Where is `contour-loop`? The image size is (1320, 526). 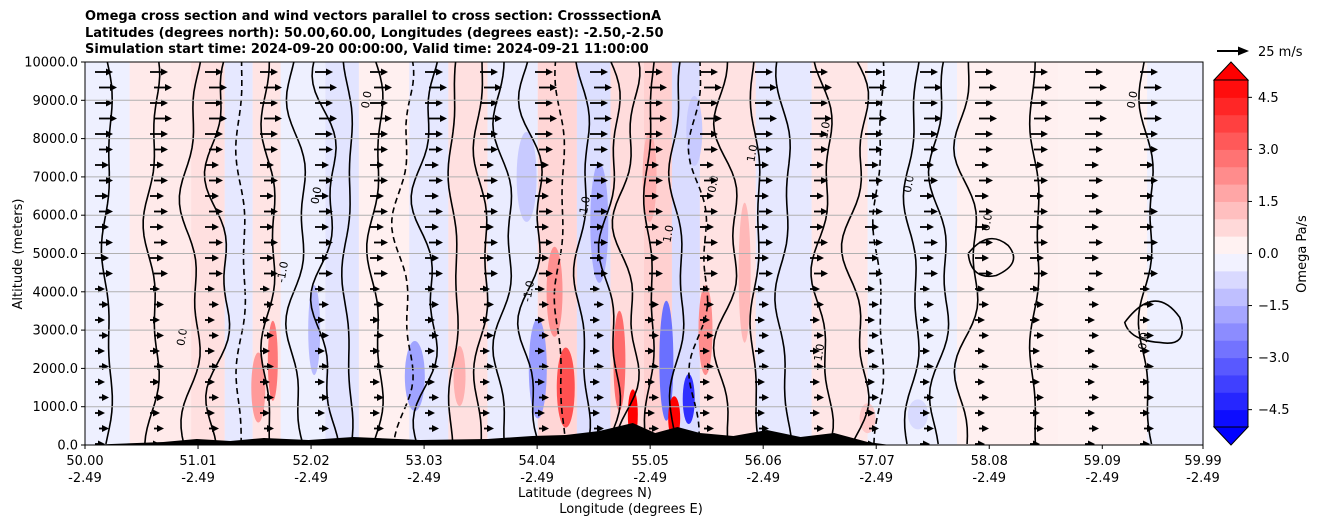
contour-loop is located at coordinates (1153, 322).